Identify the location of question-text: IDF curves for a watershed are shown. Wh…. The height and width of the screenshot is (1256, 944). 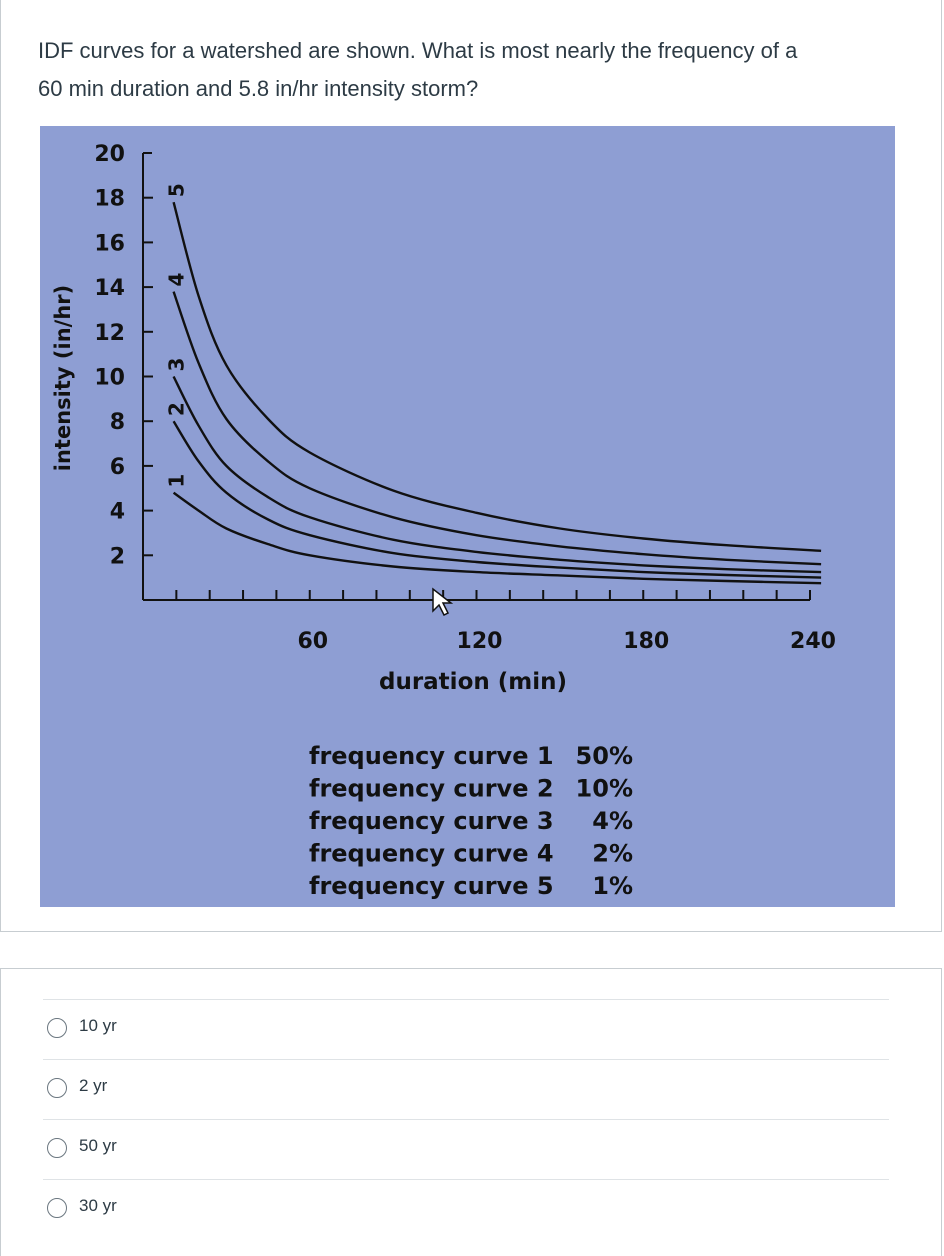
(478, 70).